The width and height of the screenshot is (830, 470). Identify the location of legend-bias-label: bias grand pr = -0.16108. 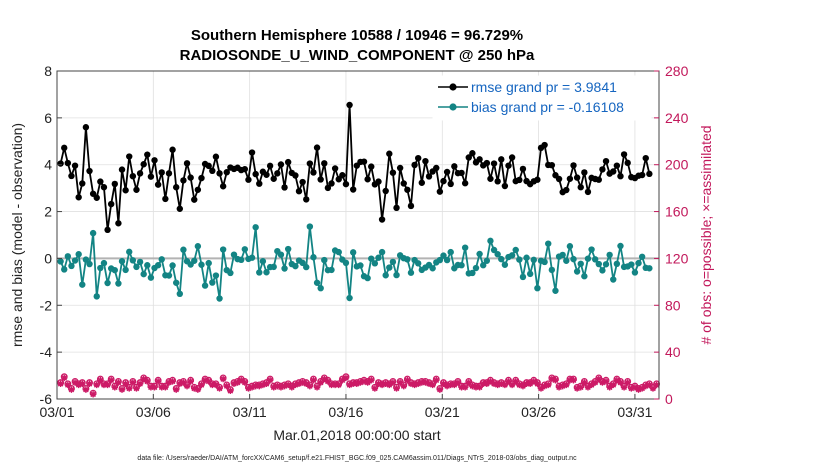
(547, 107).